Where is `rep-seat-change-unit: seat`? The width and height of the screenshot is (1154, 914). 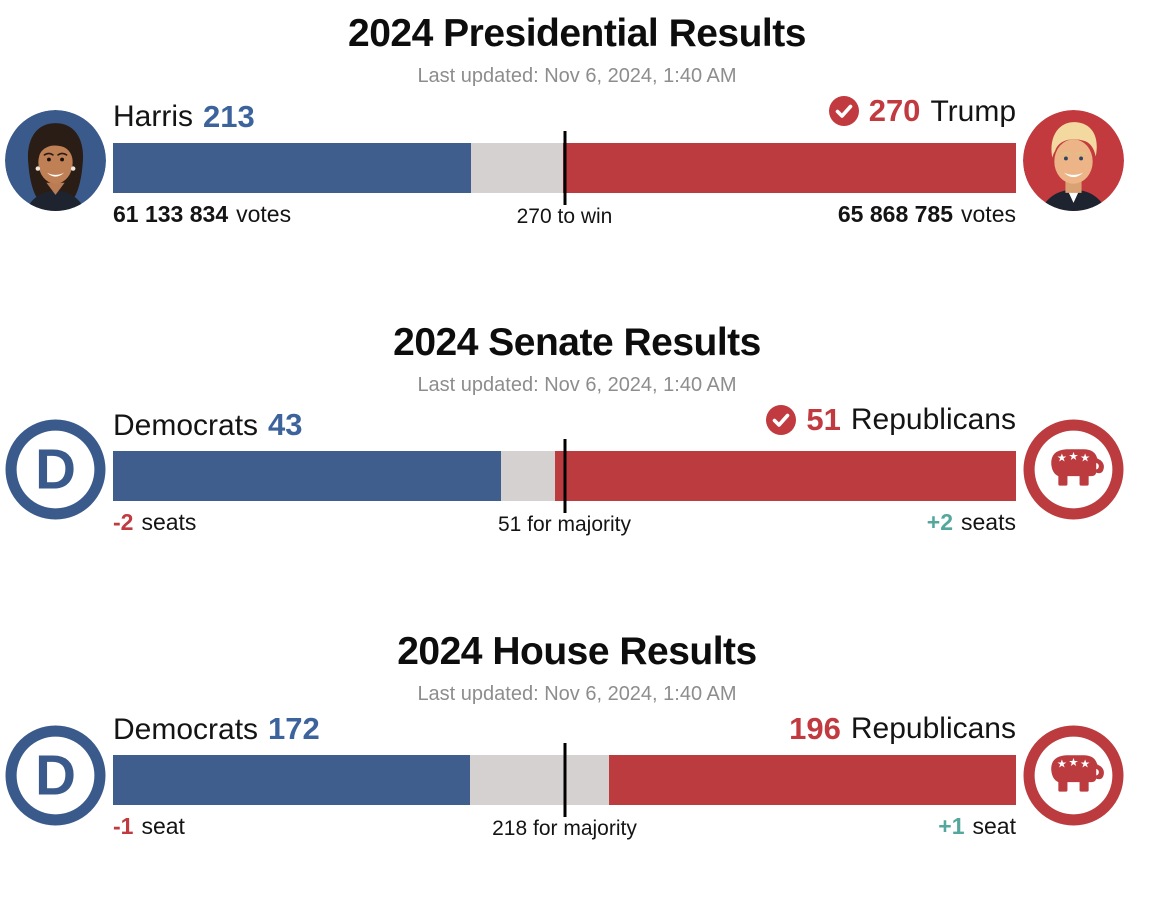
rep-seat-change-unit: seat is located at coordinates (994, 826).